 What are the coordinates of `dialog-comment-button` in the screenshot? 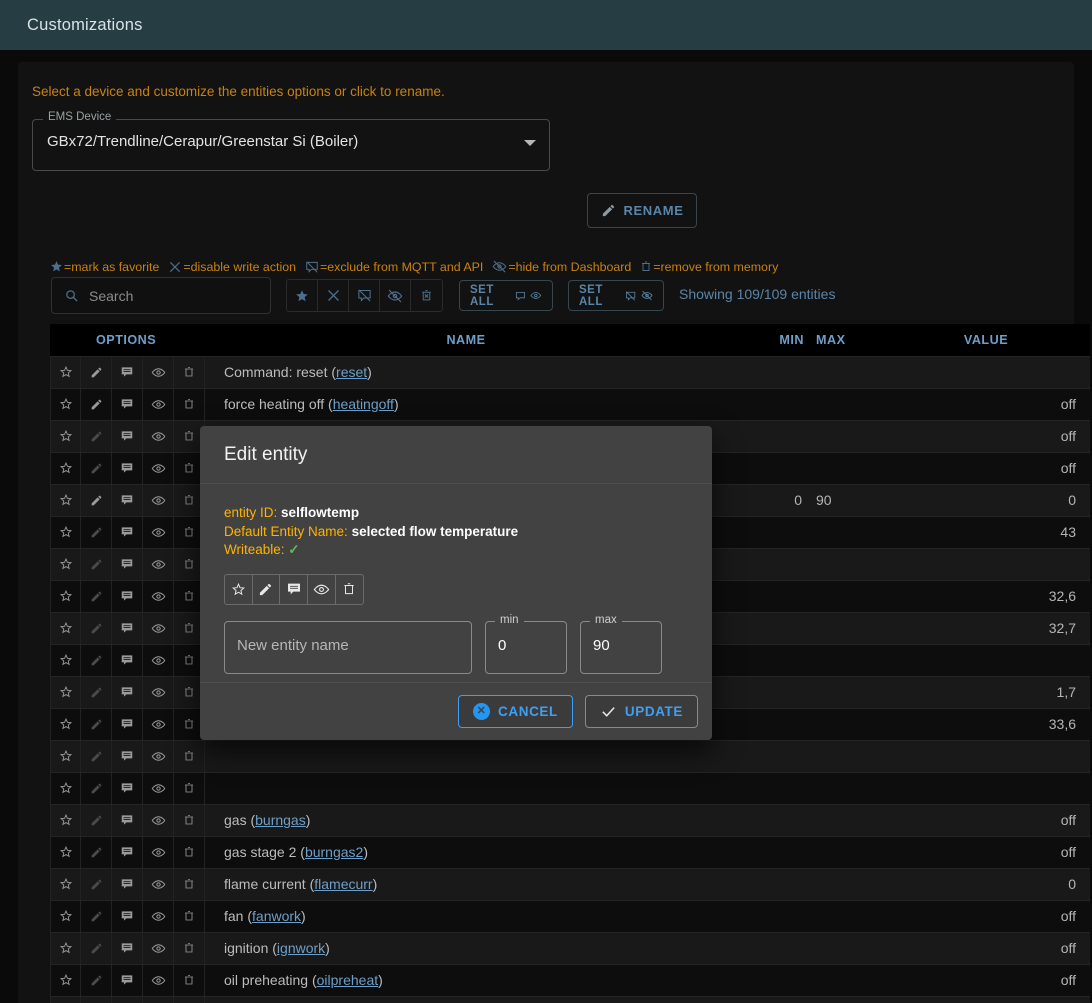 It's located at (294, 589).